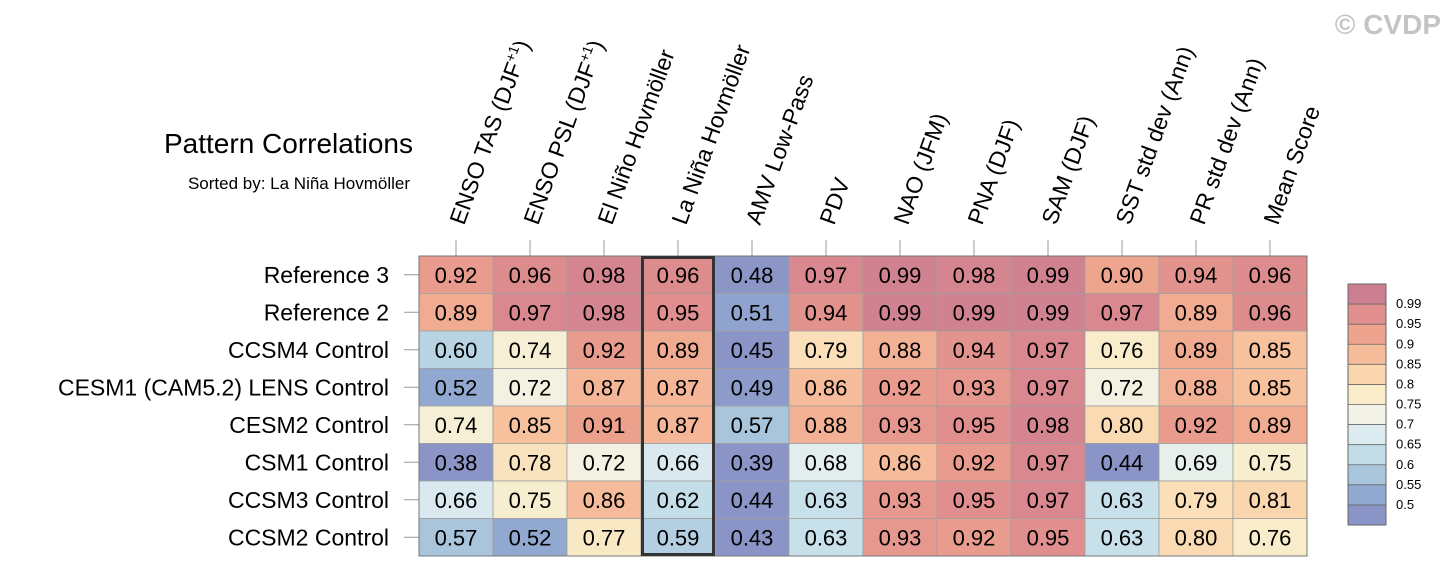 The height and width of the screenshot is (576, 1451). What do you see at coordinates (299, 183) in the screenshot?
I see `chart-subtitle: Sorted by: La Niña Hovmöller` at bounding box center [299, 183].